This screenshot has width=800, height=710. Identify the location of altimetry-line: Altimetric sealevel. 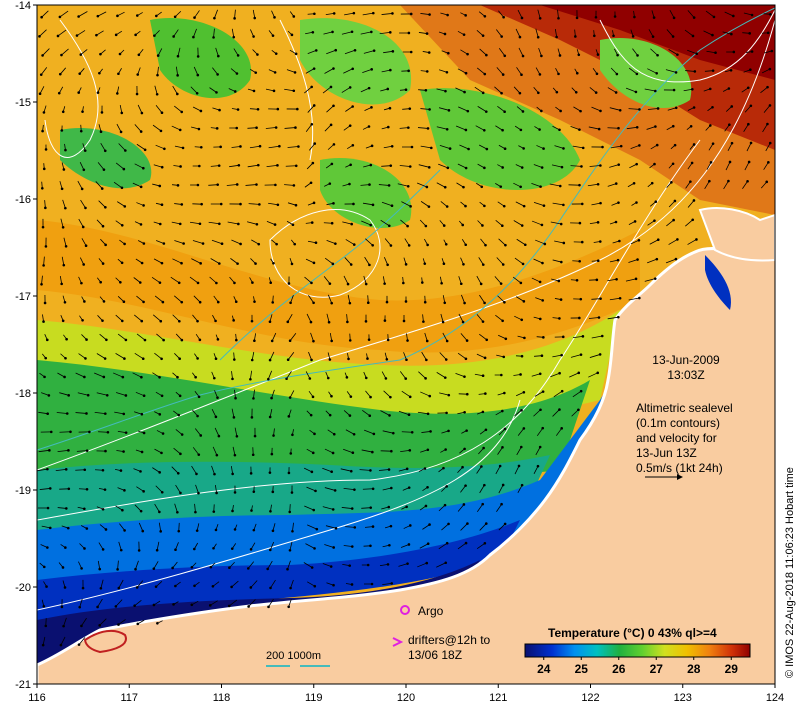
(684, 408).